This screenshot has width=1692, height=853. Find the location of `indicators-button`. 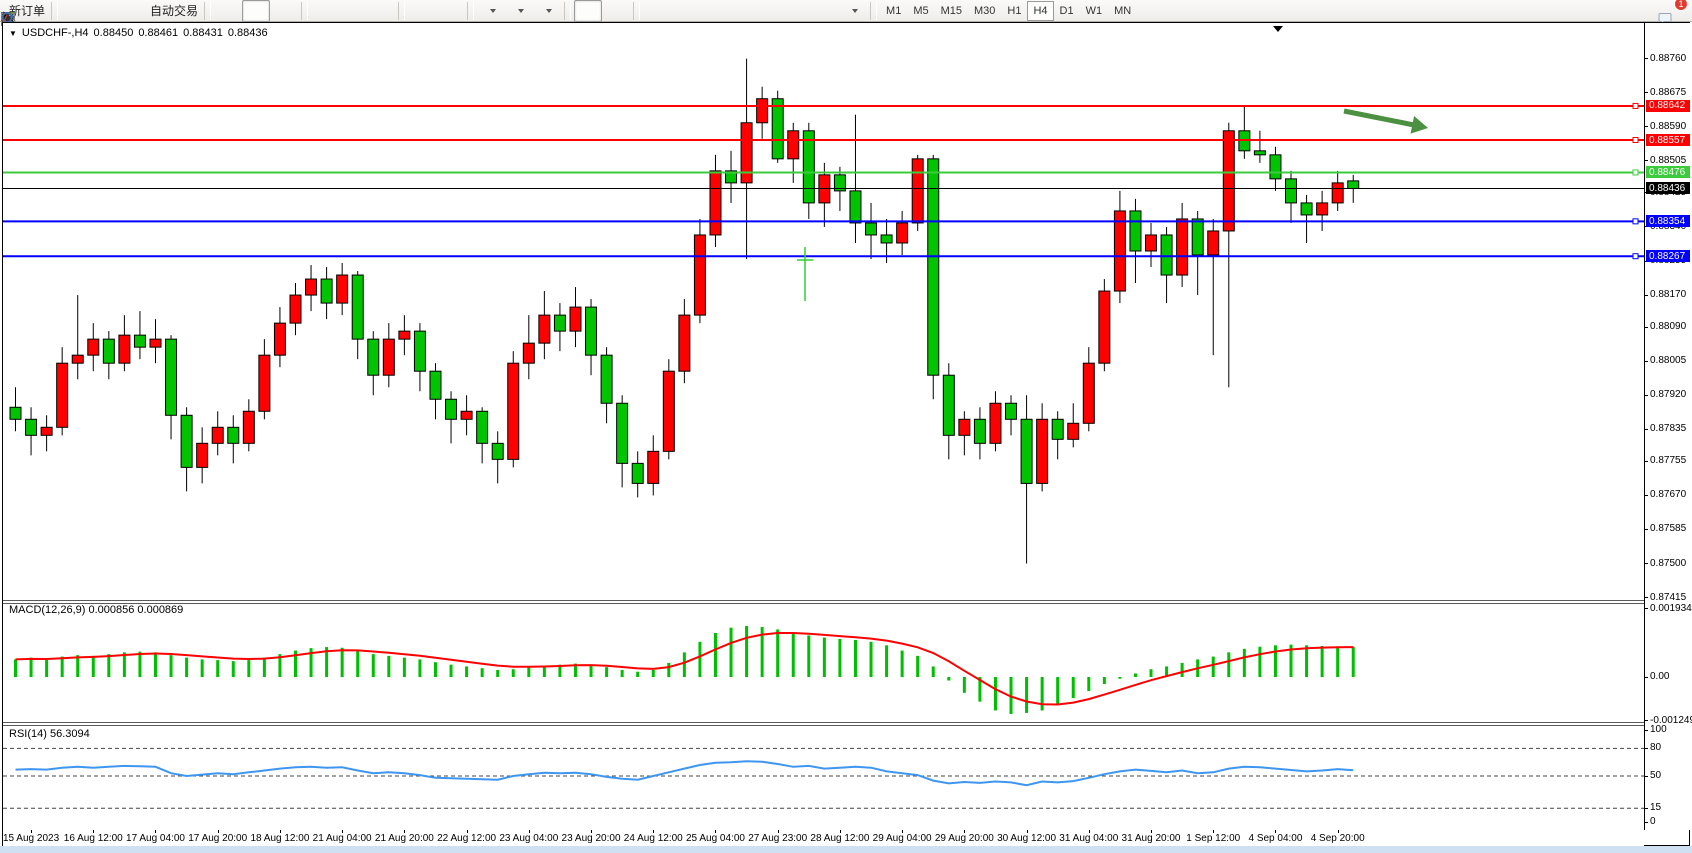

indicators-button is located at coordinates (253, 13).